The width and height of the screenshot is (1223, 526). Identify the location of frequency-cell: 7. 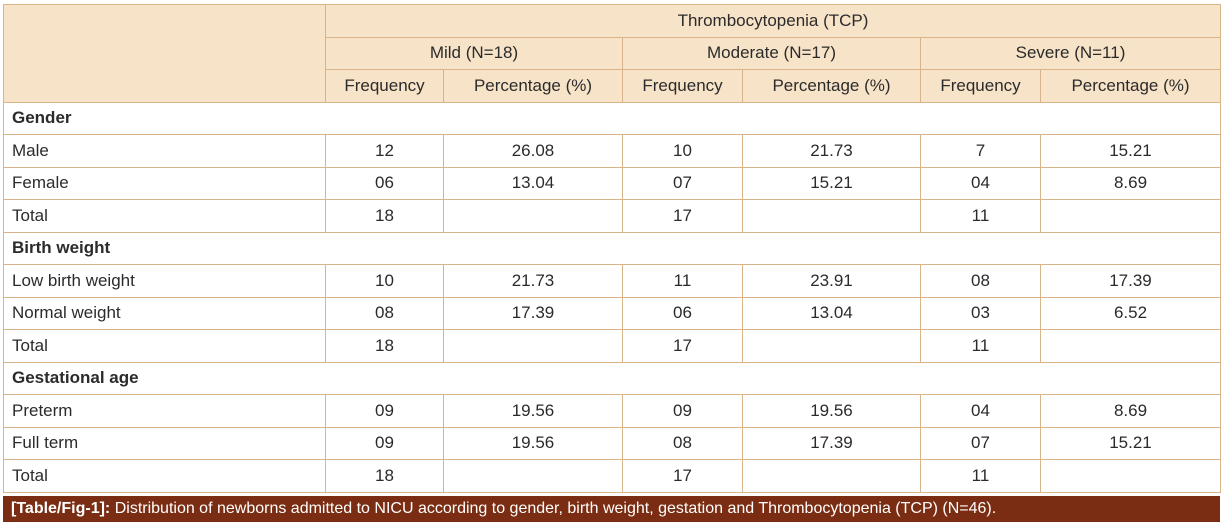
(980, 151).